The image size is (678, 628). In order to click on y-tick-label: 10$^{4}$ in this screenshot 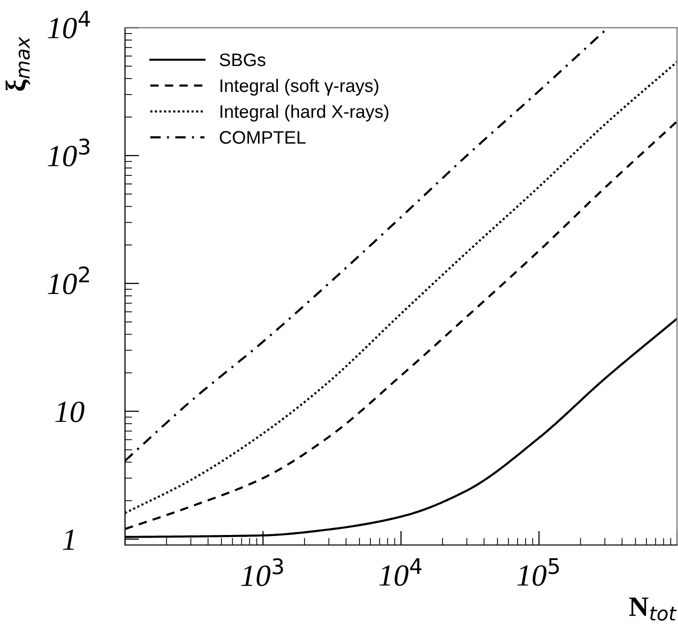, I will do `click(69, 24)`.